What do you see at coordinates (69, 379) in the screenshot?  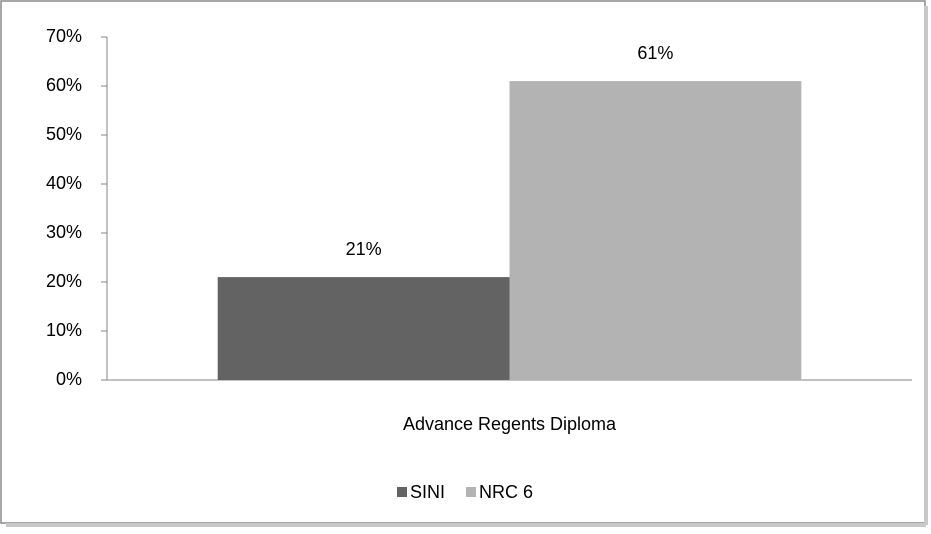 I see `y-tick-label: 0%` at bounding box center [69, 379].